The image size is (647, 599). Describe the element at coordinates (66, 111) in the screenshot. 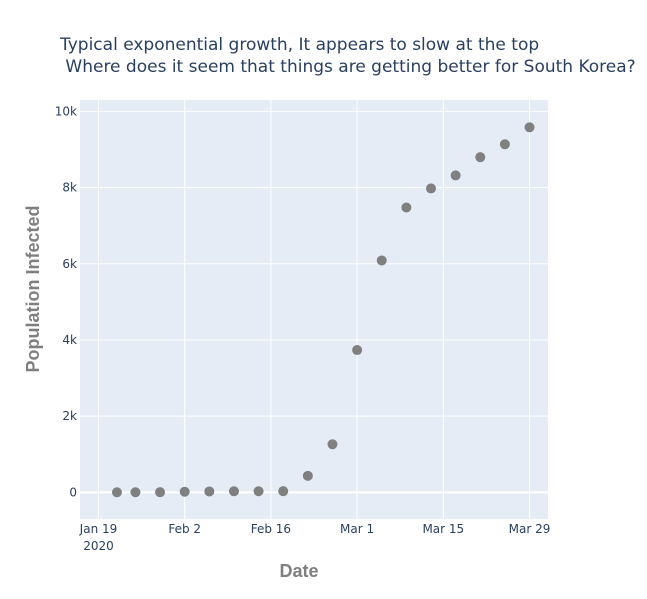

I see `y-tick-label: 10k` at that location.